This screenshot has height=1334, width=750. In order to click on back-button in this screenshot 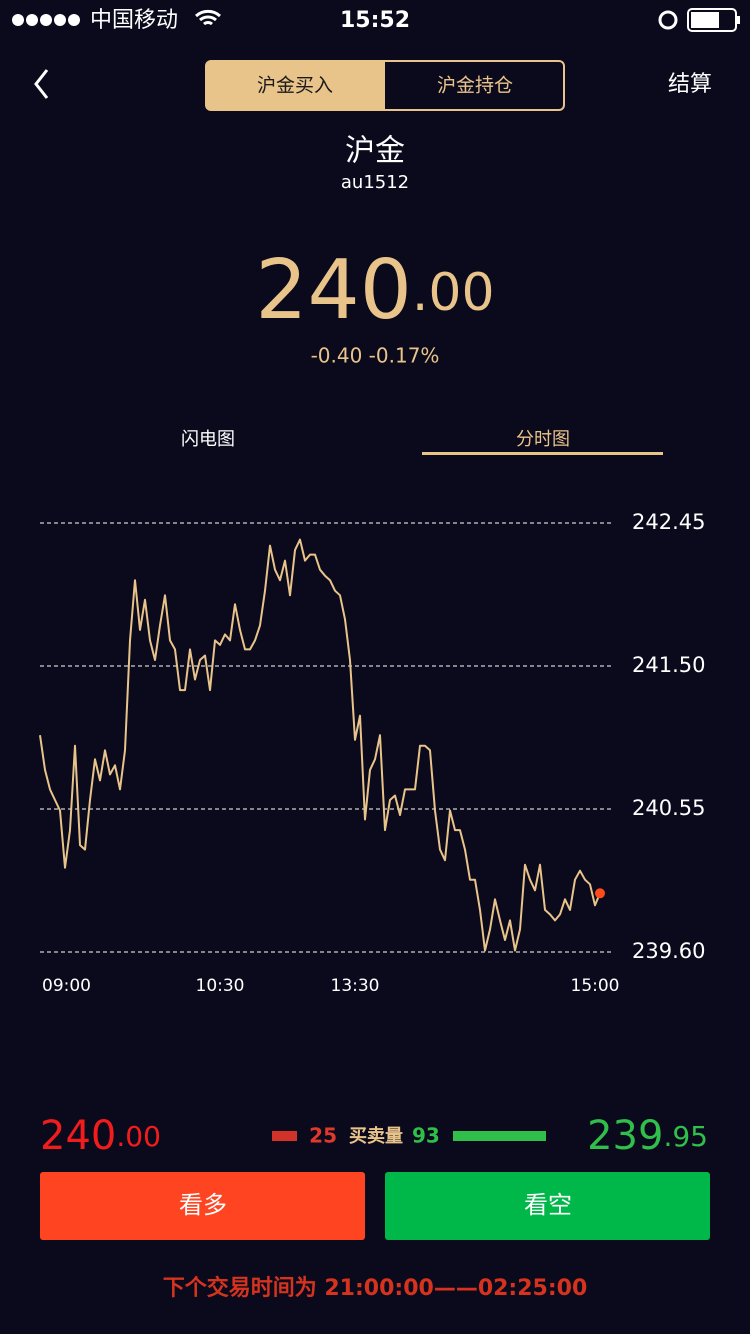, I will do `click(41, 84)`.